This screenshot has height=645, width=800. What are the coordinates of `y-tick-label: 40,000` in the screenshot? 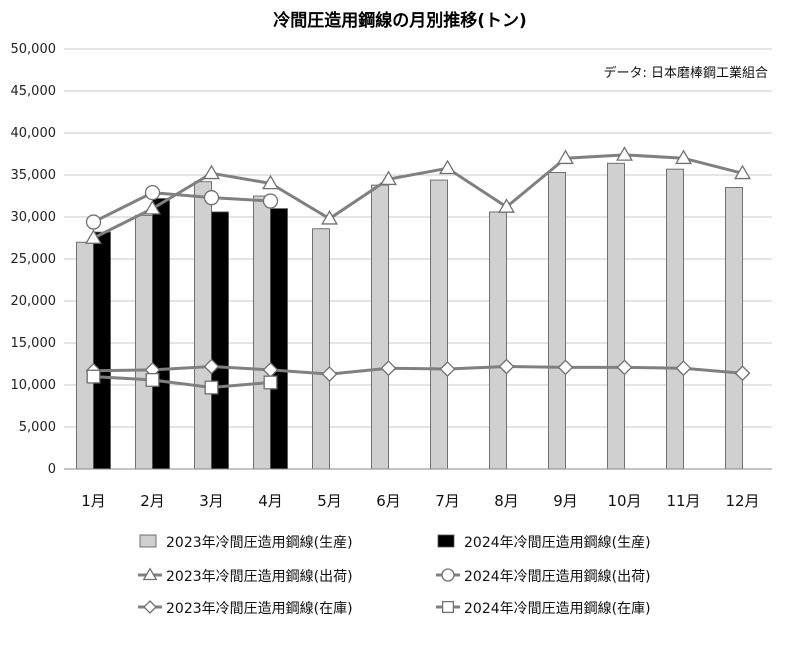 It's located at (34, 133).